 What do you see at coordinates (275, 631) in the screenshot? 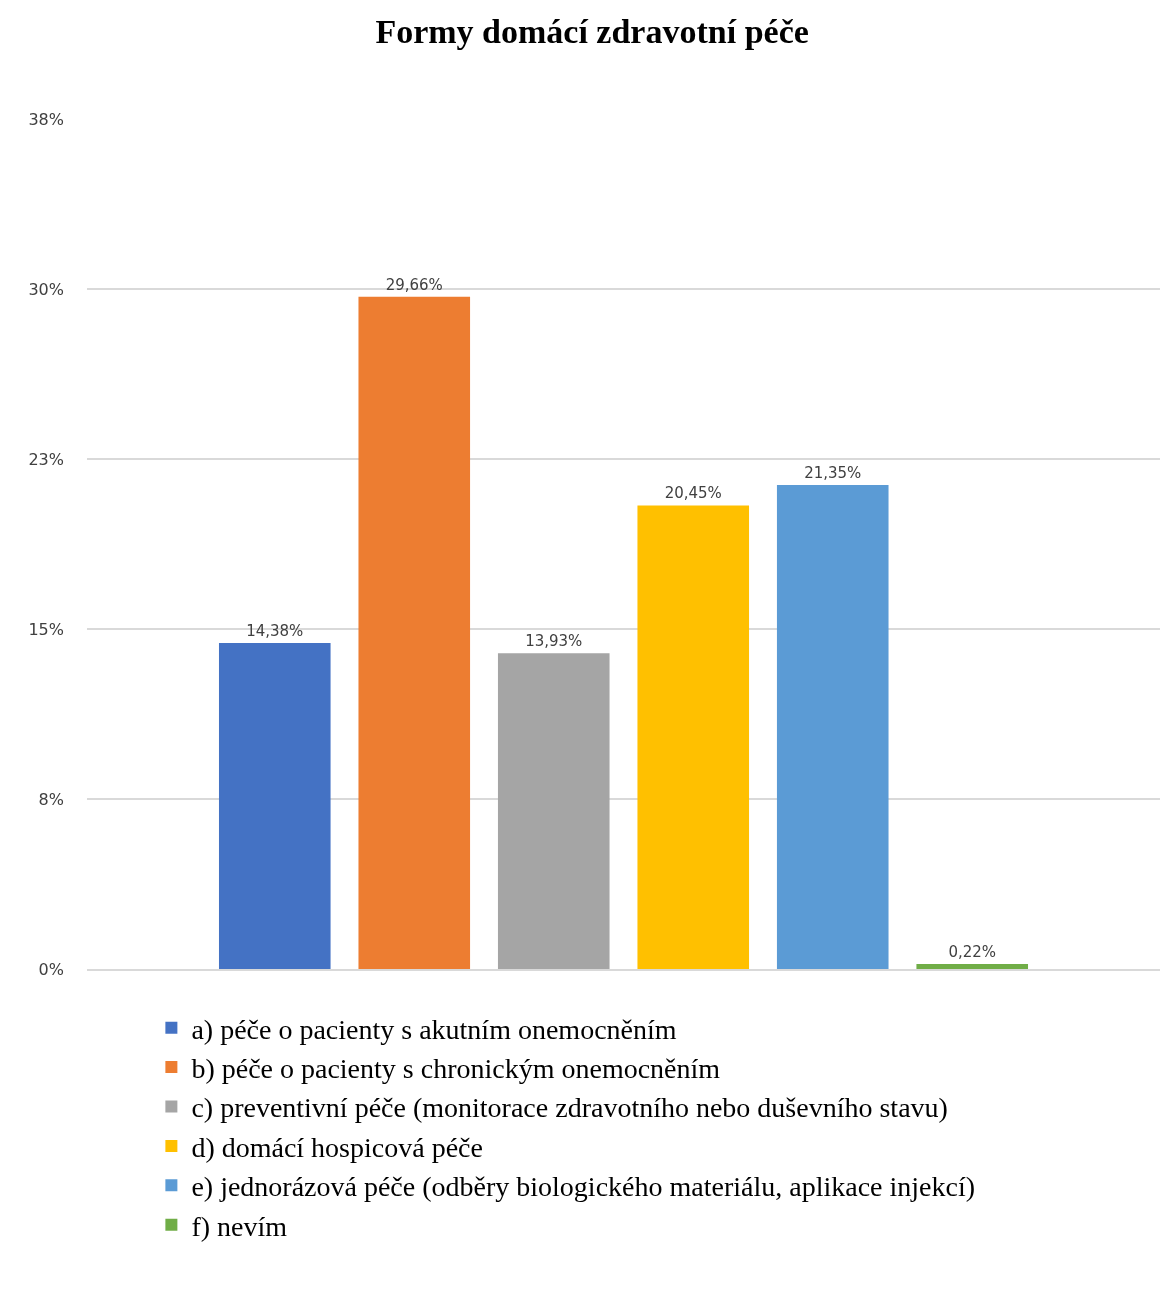
I see `data-label: 14,38%` at bounding box center [275, 631].